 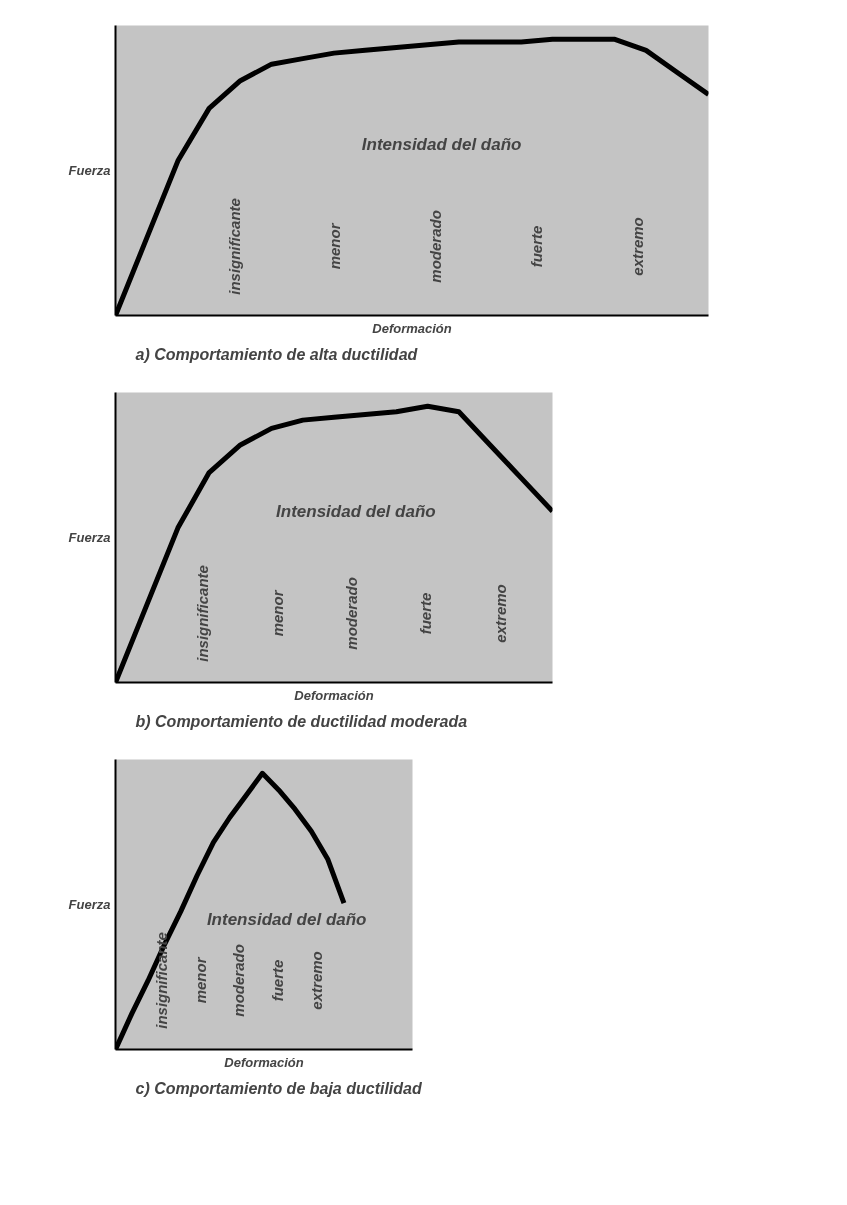 What do you see at coordinates (301, 721) in the screenshot?
I see `text: b) Comportamiento de ductilidad moderada` at bounding box center [301, 721].